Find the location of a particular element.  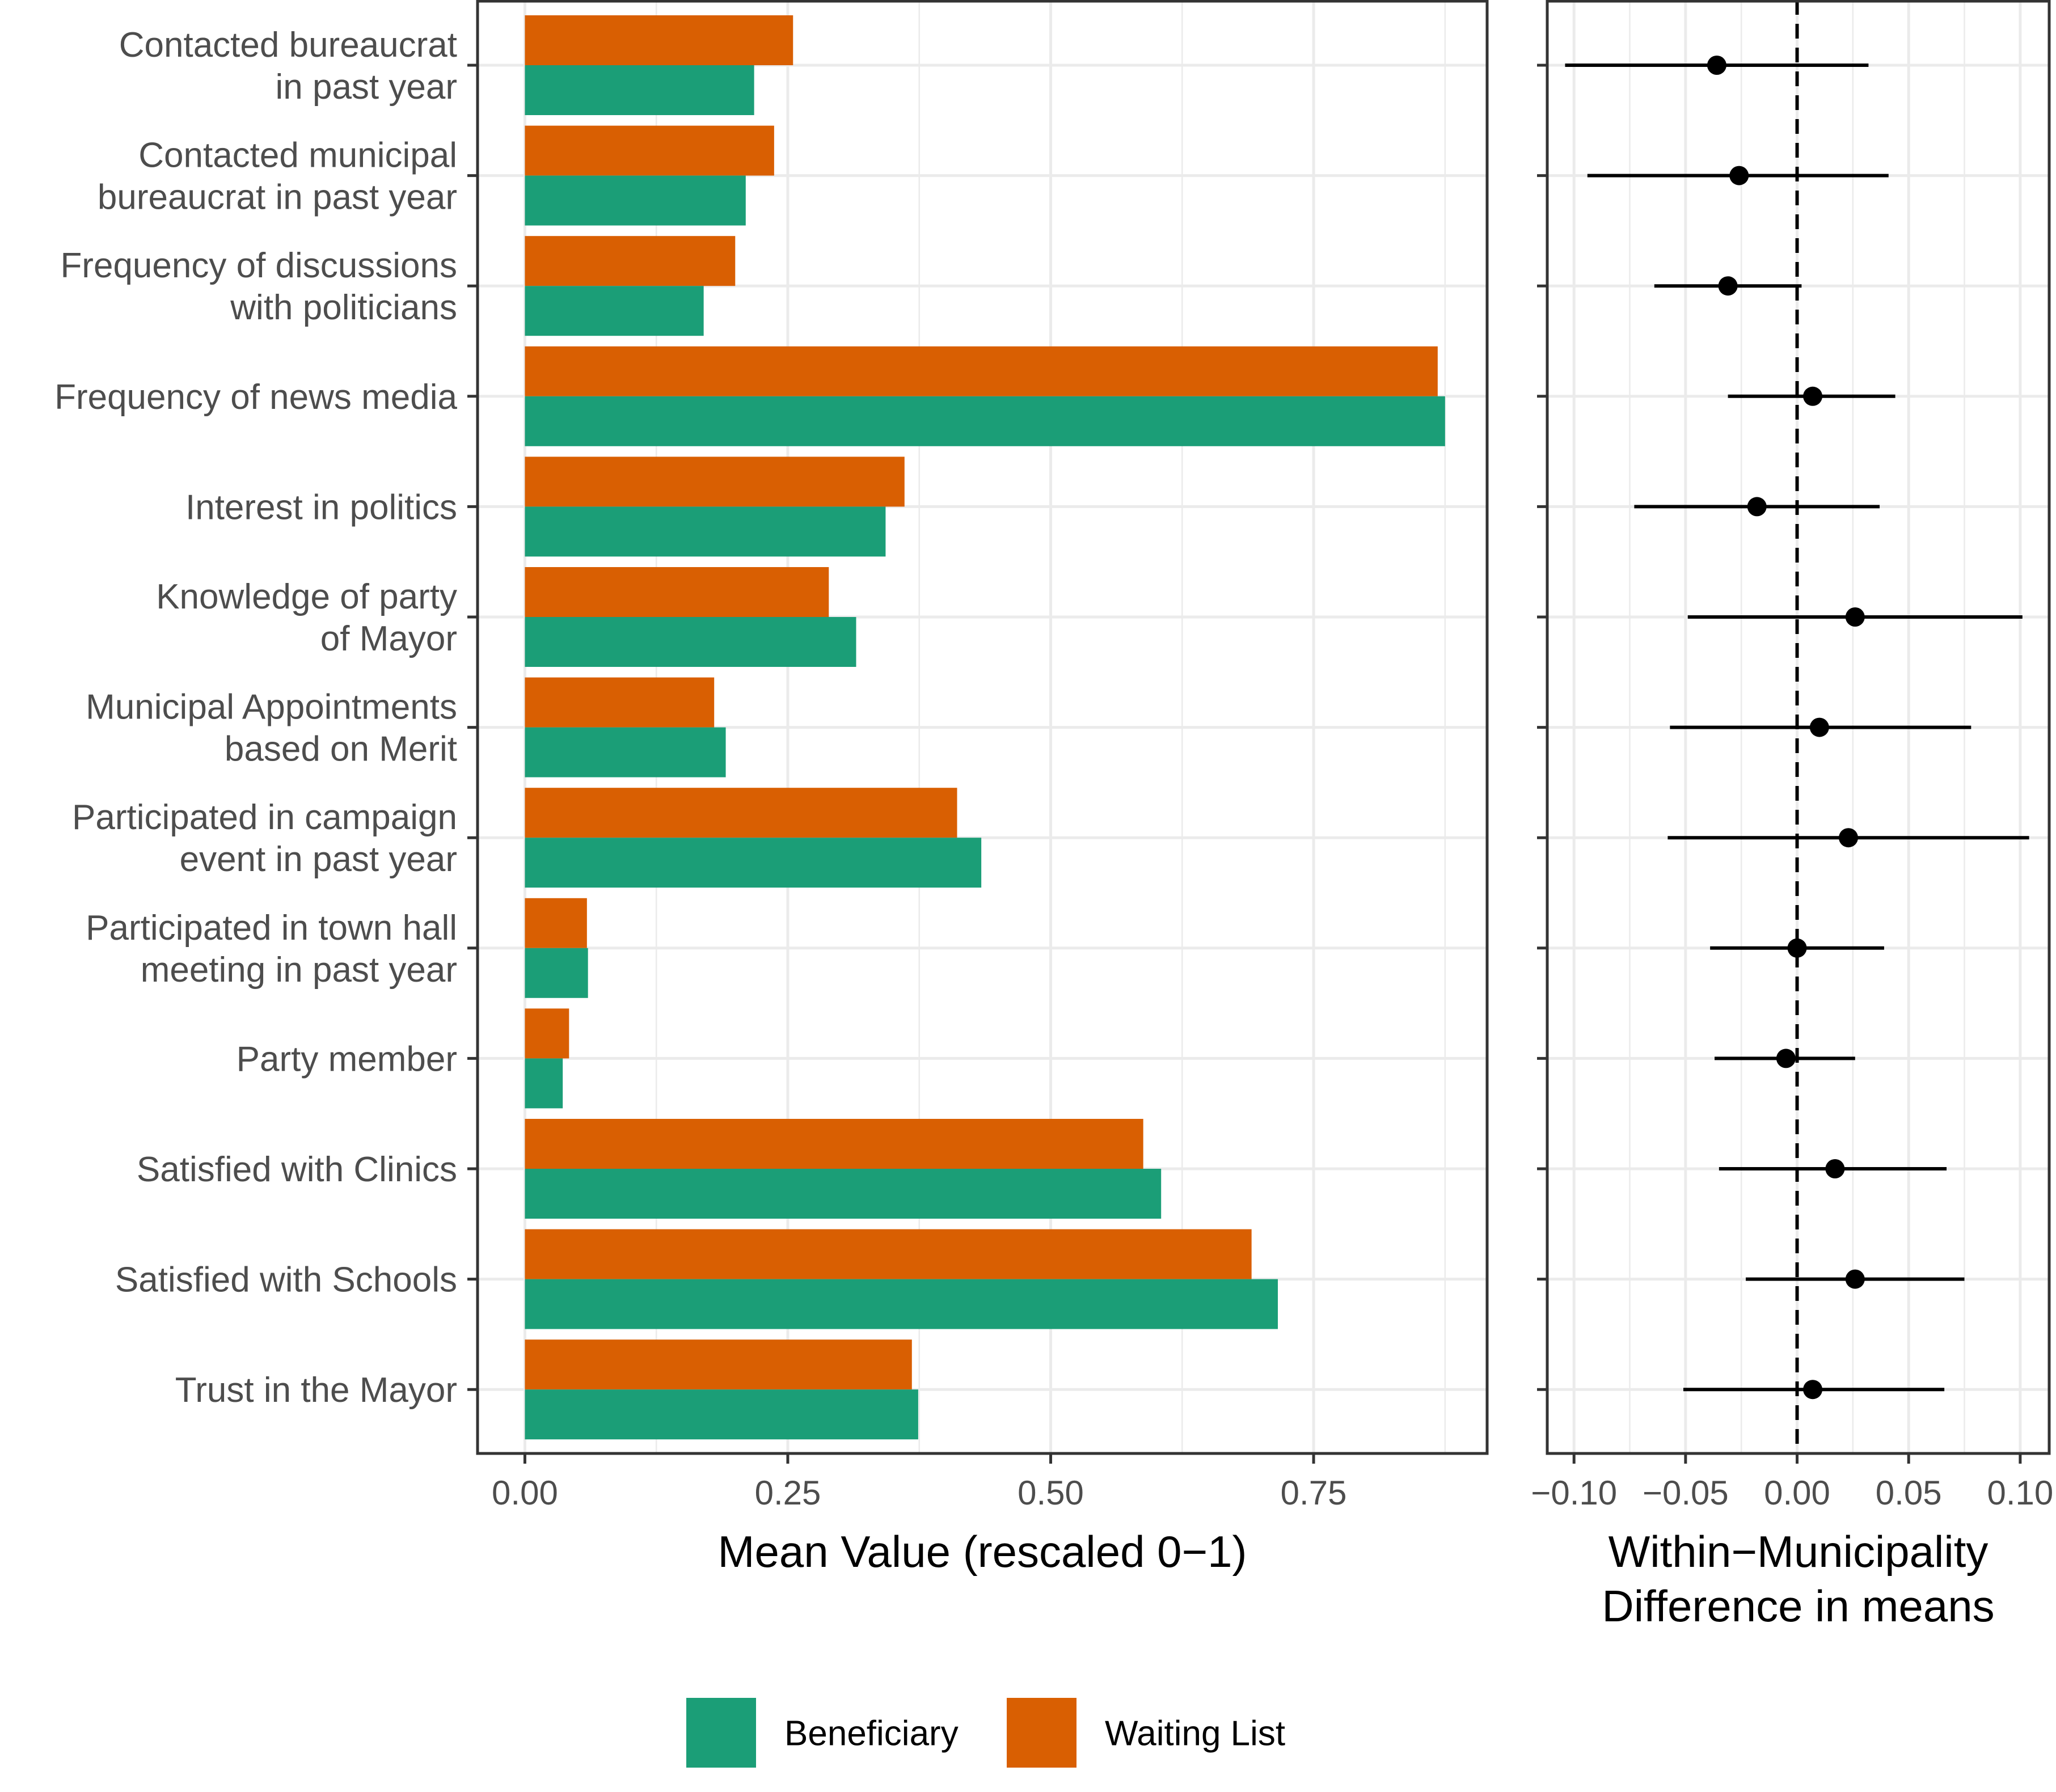

bar-beneficiary-satisfied-with-schools is located at coordinates (901, 1304).